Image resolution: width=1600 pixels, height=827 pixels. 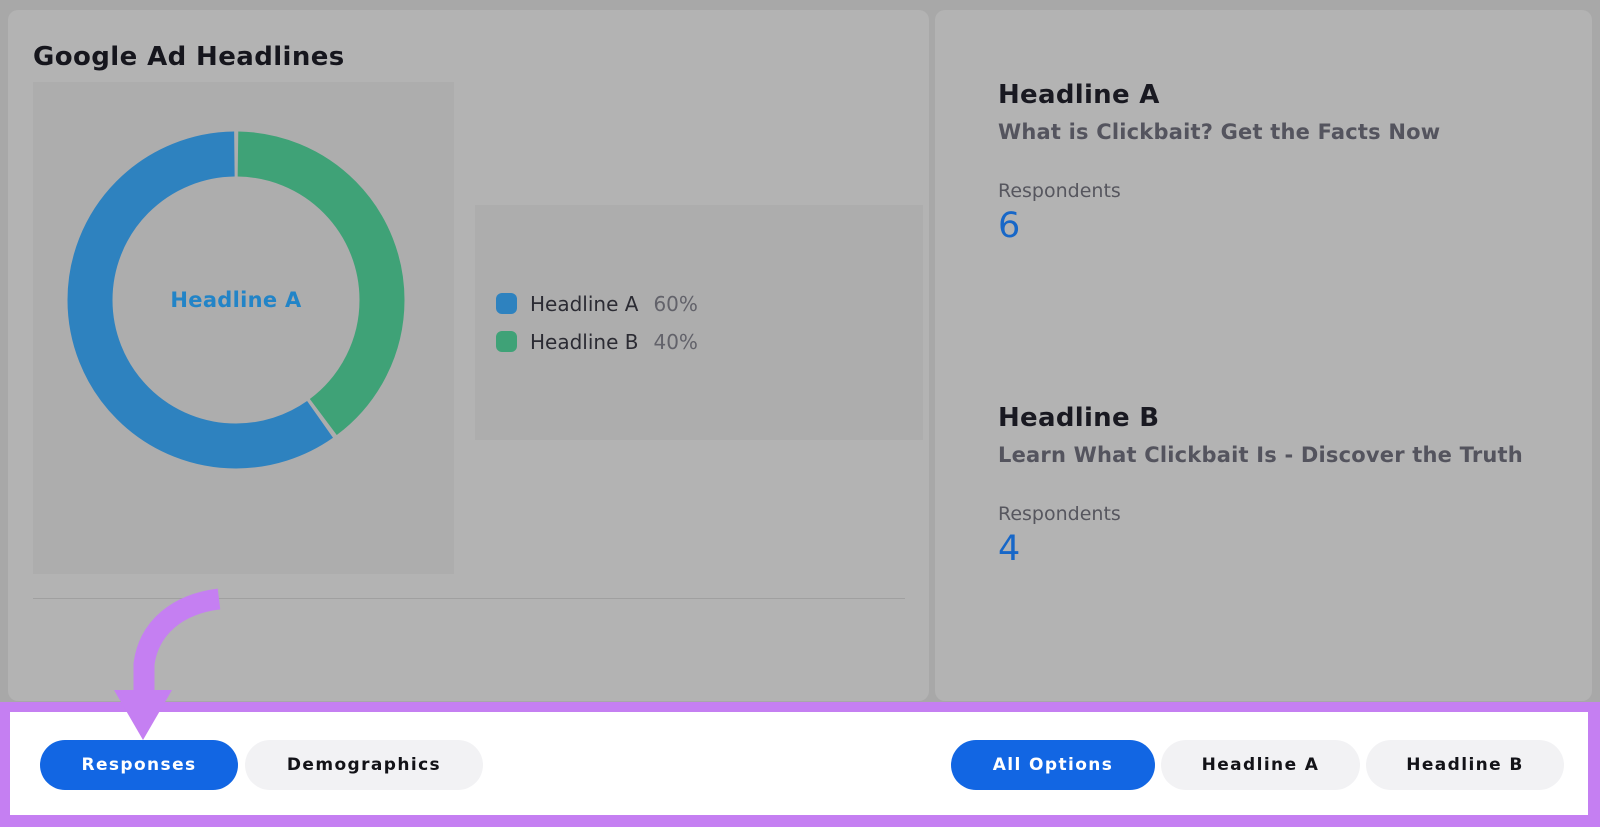 I want to click on chart-legend: Headline A 60% Headline B 40%, so click(x=699, y=322).